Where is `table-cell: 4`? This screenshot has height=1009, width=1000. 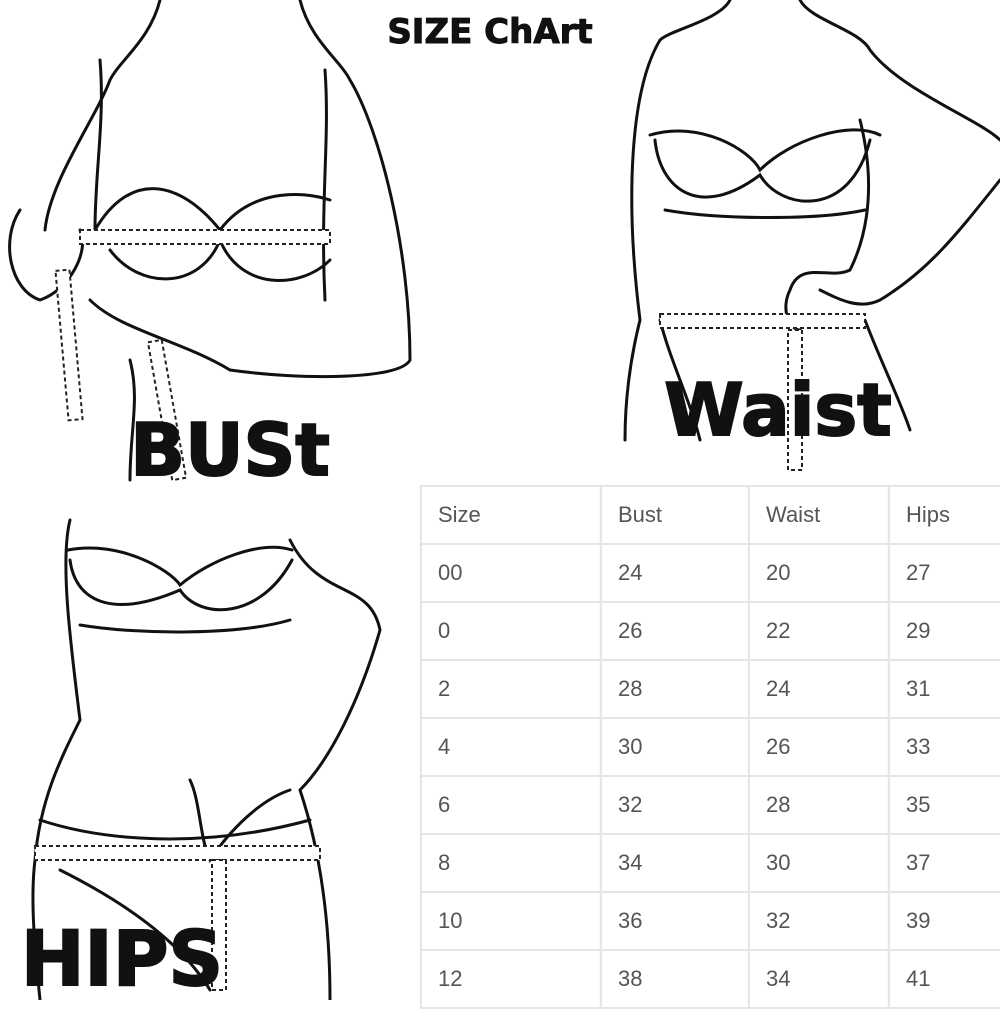
table-cell: 4 is located at coordinates (511, 747).